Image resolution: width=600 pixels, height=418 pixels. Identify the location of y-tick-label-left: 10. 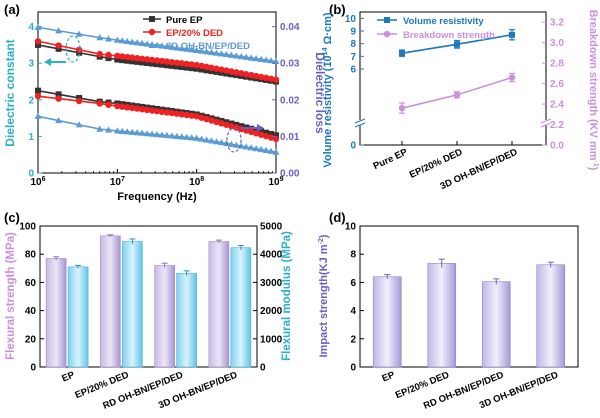
(351, 19).